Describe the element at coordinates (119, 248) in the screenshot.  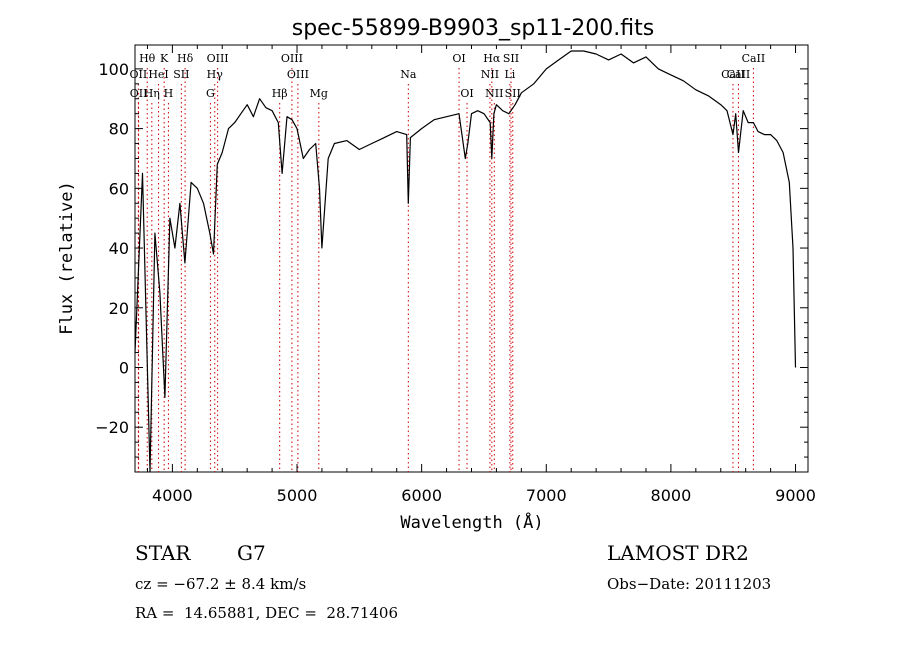
I see `y-tick-label: 40` at that location.